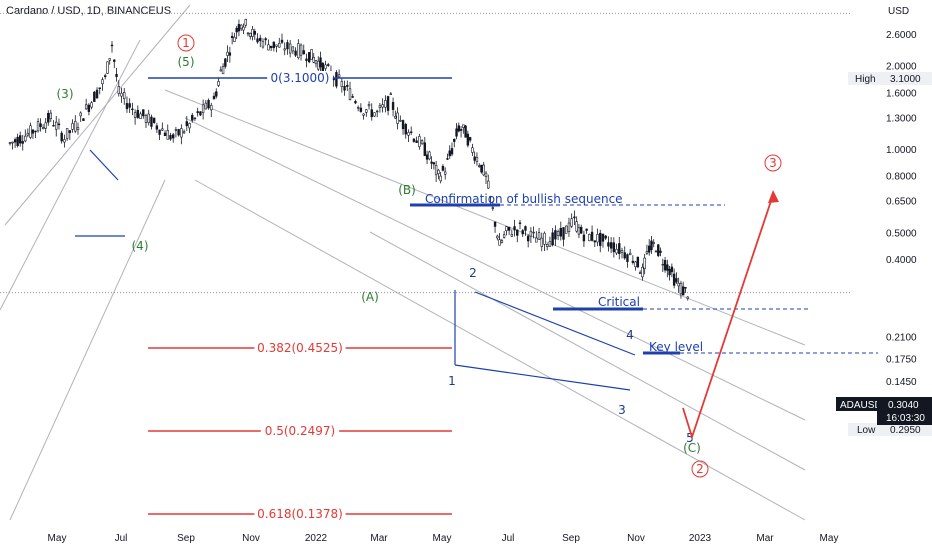  I want to click on current-price-bg, so click(904, 411).